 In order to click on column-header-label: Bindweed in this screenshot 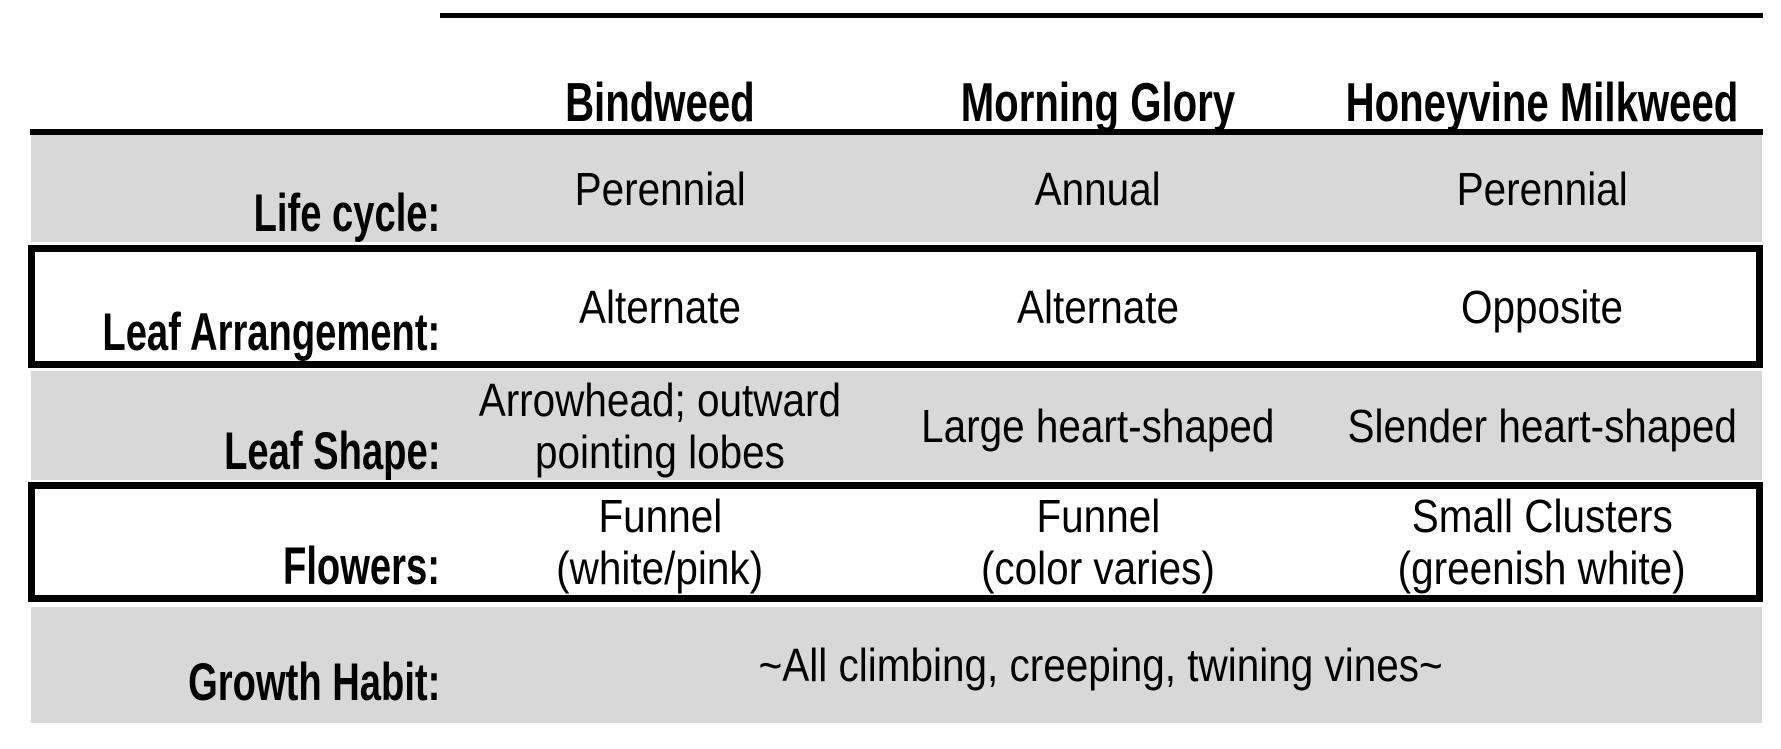, I will do `click(660, 102)`.